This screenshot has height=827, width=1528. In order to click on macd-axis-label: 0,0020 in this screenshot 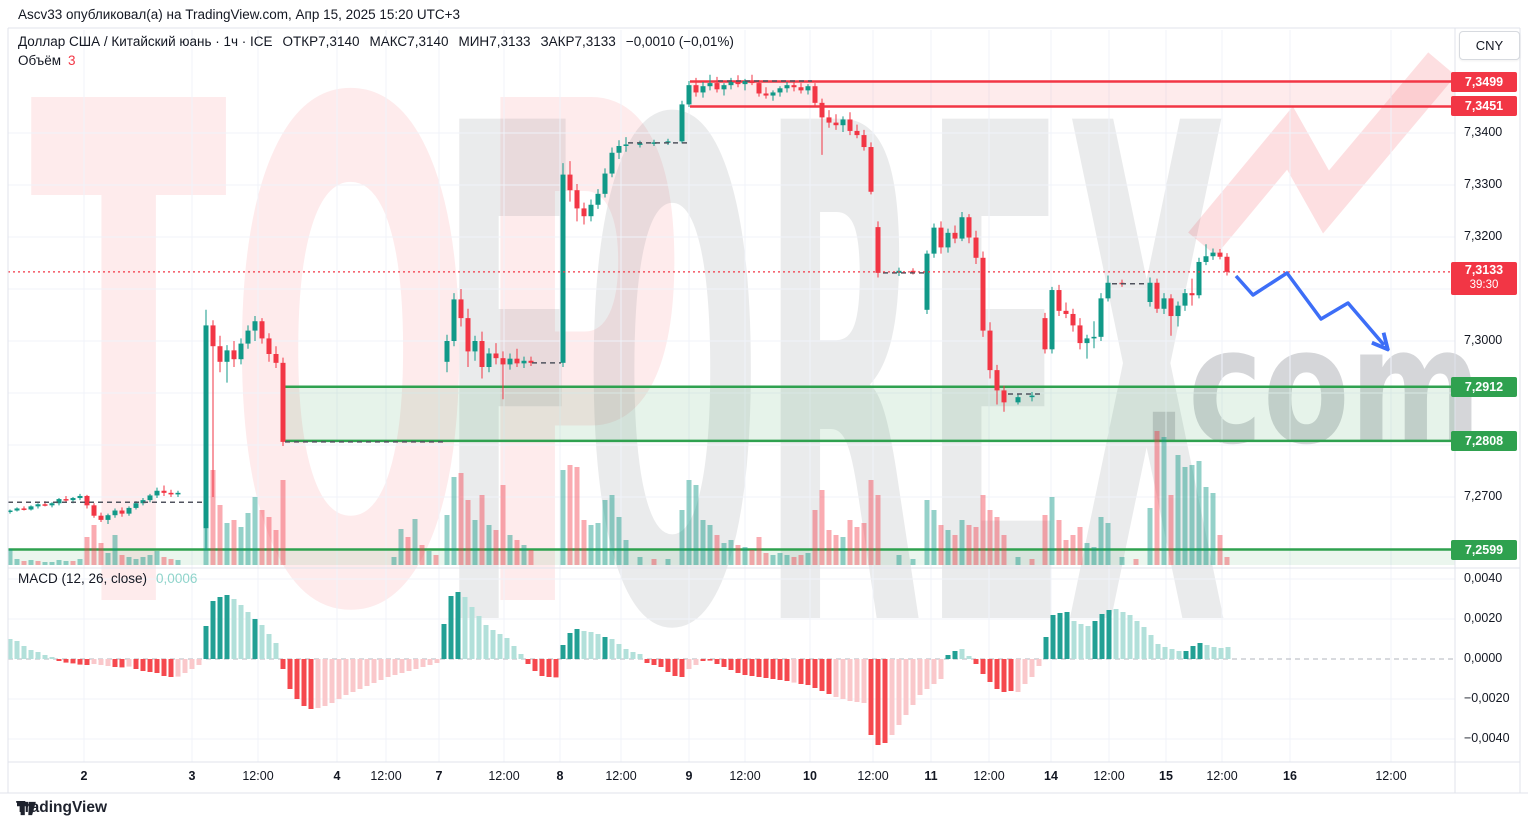, I will do `click(1483, 618)`.